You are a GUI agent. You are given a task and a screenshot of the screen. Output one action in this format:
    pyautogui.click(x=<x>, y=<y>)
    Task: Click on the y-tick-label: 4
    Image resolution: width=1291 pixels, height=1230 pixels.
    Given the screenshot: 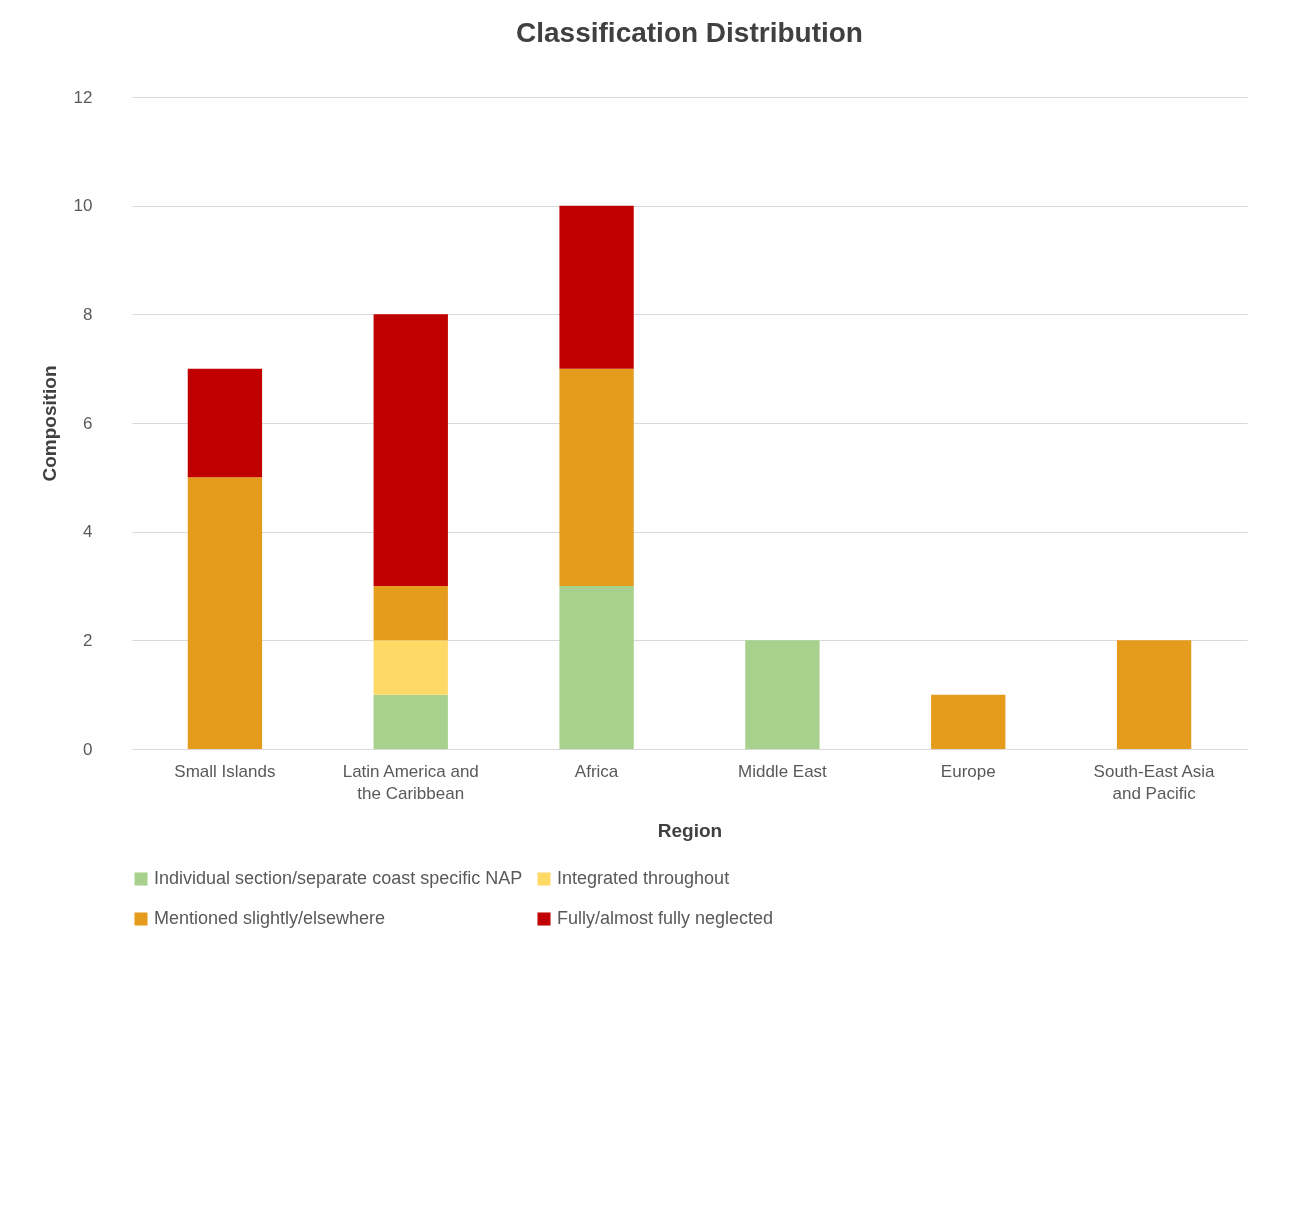 What is the action you would take?
    pyautogui.click(x=88, y=532)
    